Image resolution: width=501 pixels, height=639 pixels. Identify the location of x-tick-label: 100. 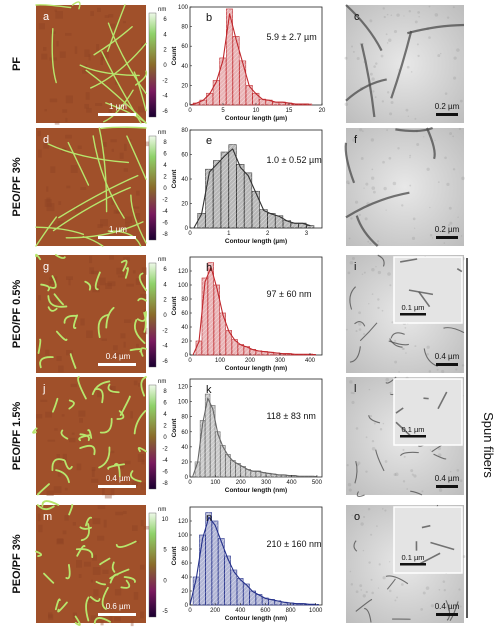
(215, 483).